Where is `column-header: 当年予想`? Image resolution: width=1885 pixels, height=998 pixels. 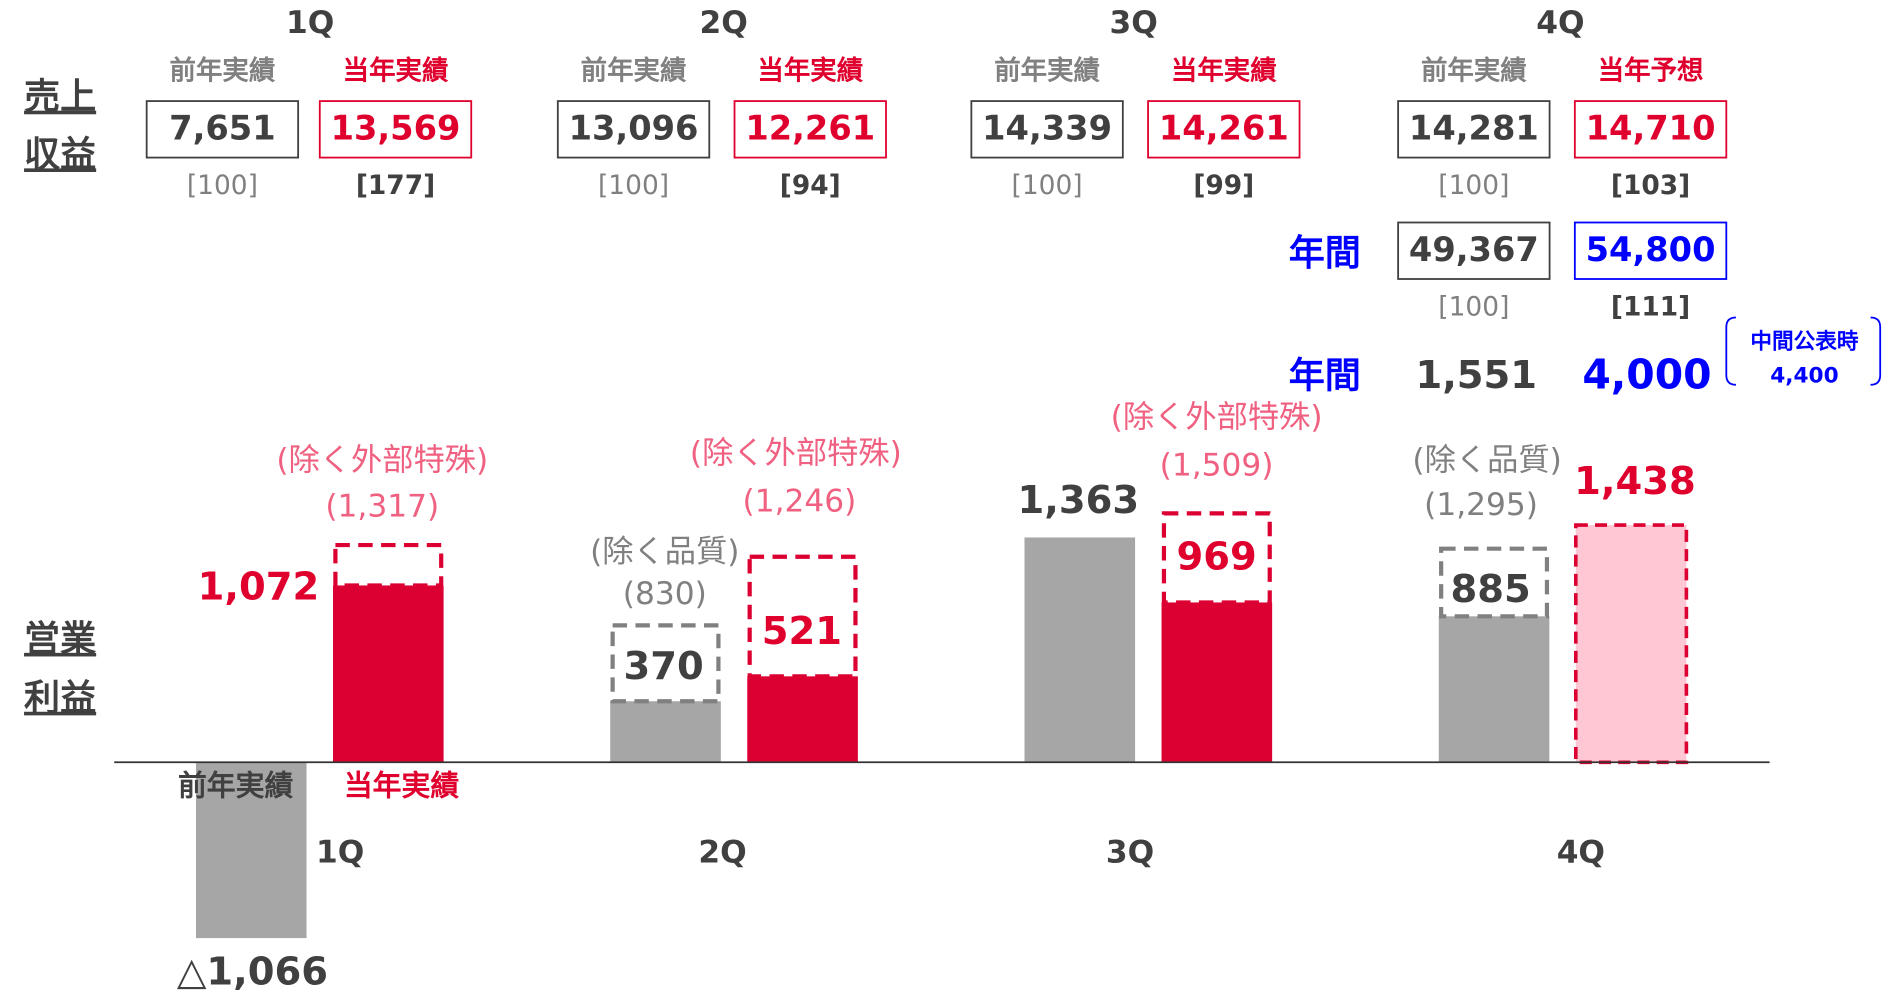 column-header: 当年予想 is located at coordinates (1651, 71).